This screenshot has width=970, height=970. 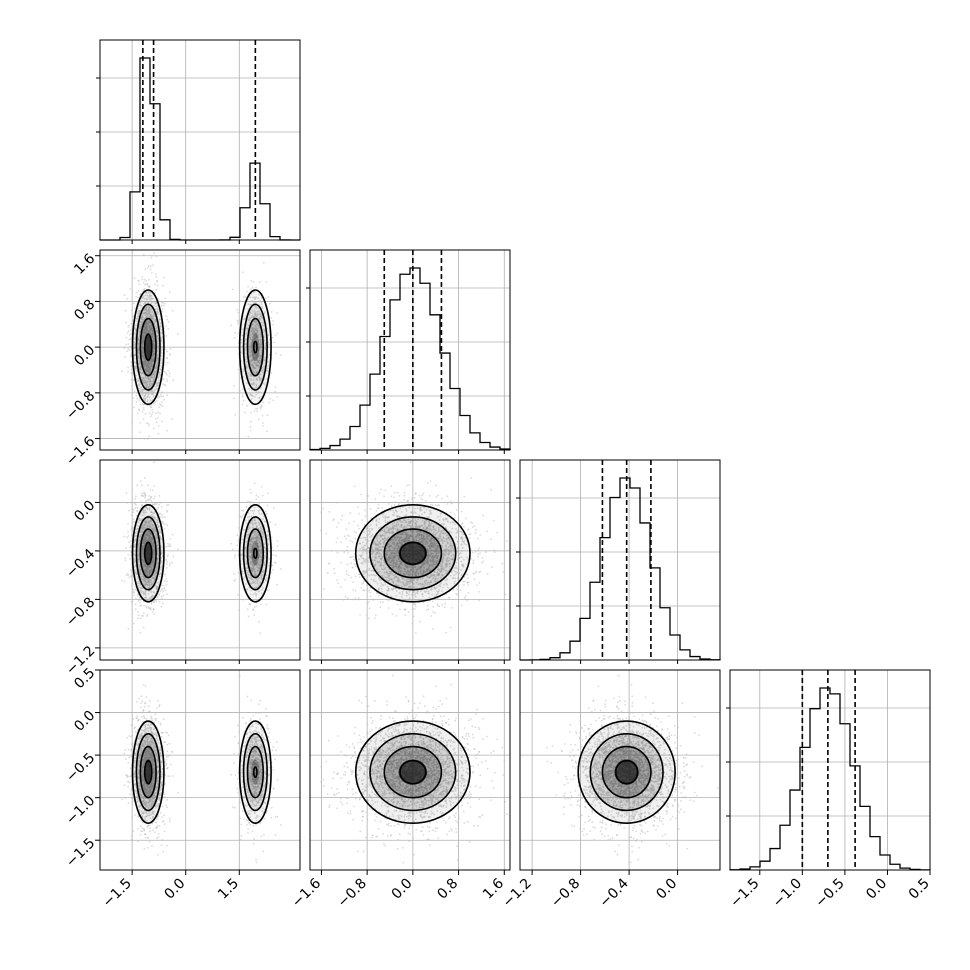 I want to click on y-tick-label: 0.0, so click(x=84, y=355).